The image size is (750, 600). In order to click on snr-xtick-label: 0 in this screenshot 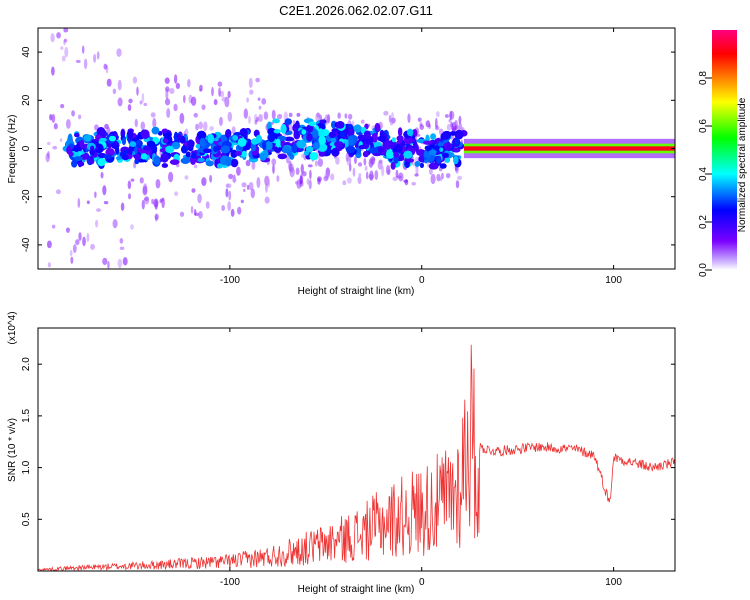, I will do `click(422, 582)`.